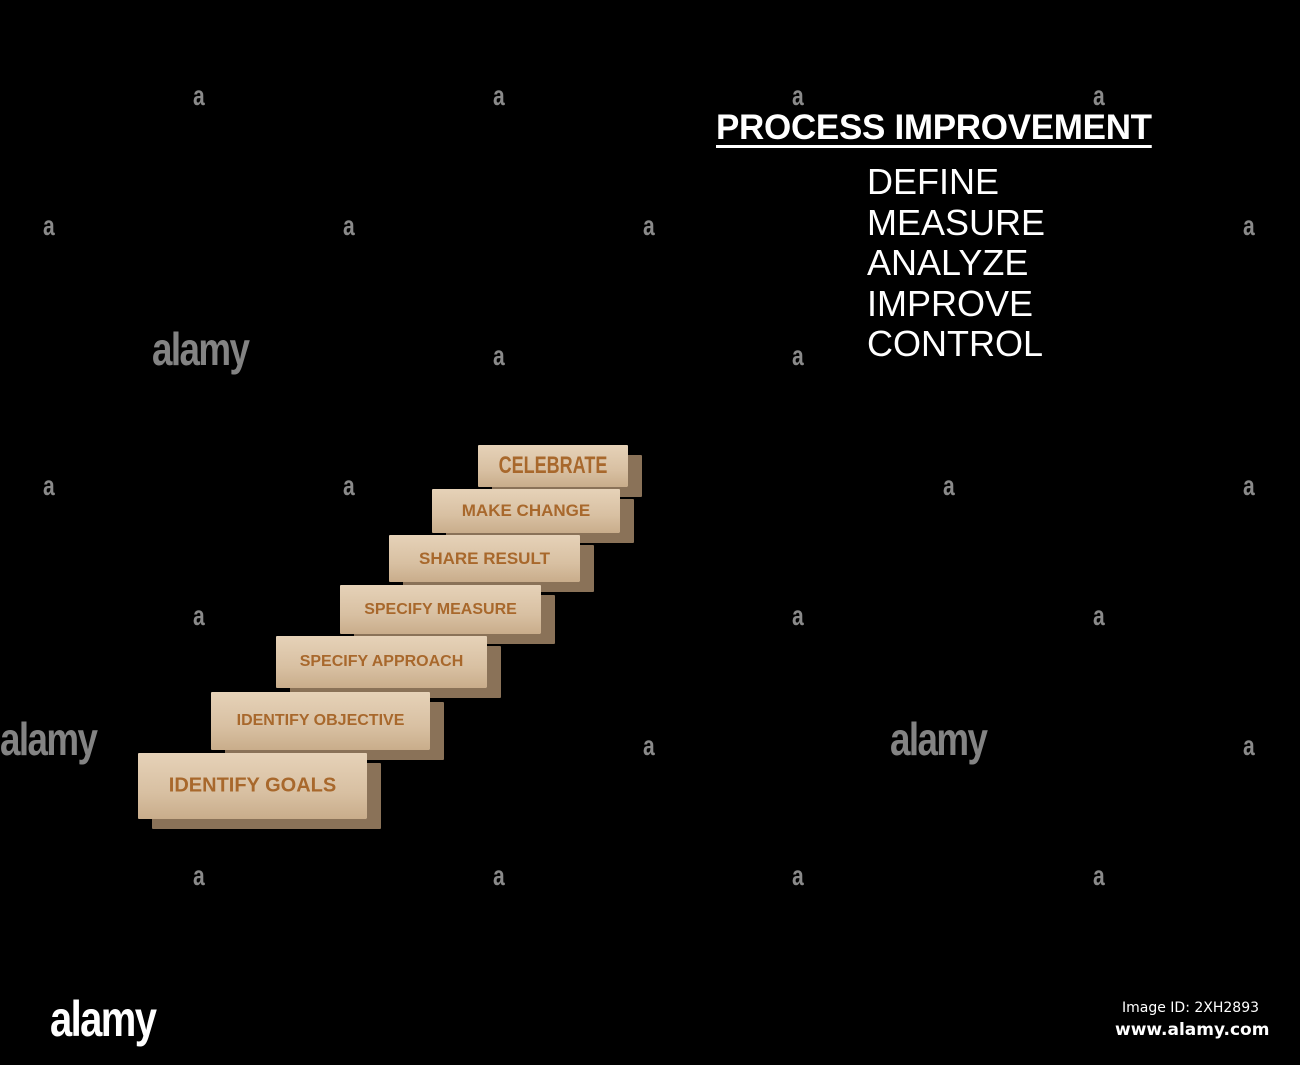  What do you see at coordinates (955, 343) in the screenshot?
I see `dmaic-step: CONTROL` at bounding box center [955, 343].